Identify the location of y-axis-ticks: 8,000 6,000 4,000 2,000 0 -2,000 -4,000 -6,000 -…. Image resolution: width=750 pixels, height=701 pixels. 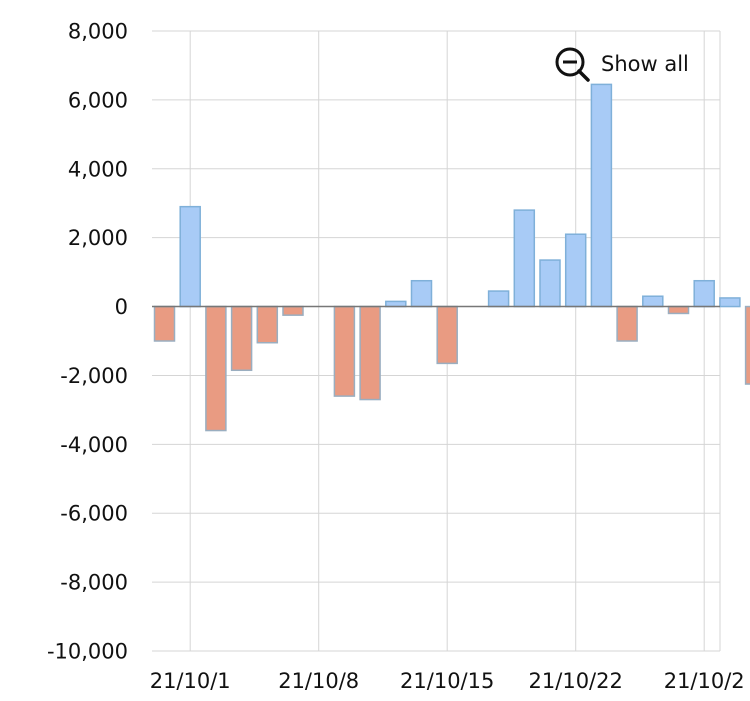
(87, 342).